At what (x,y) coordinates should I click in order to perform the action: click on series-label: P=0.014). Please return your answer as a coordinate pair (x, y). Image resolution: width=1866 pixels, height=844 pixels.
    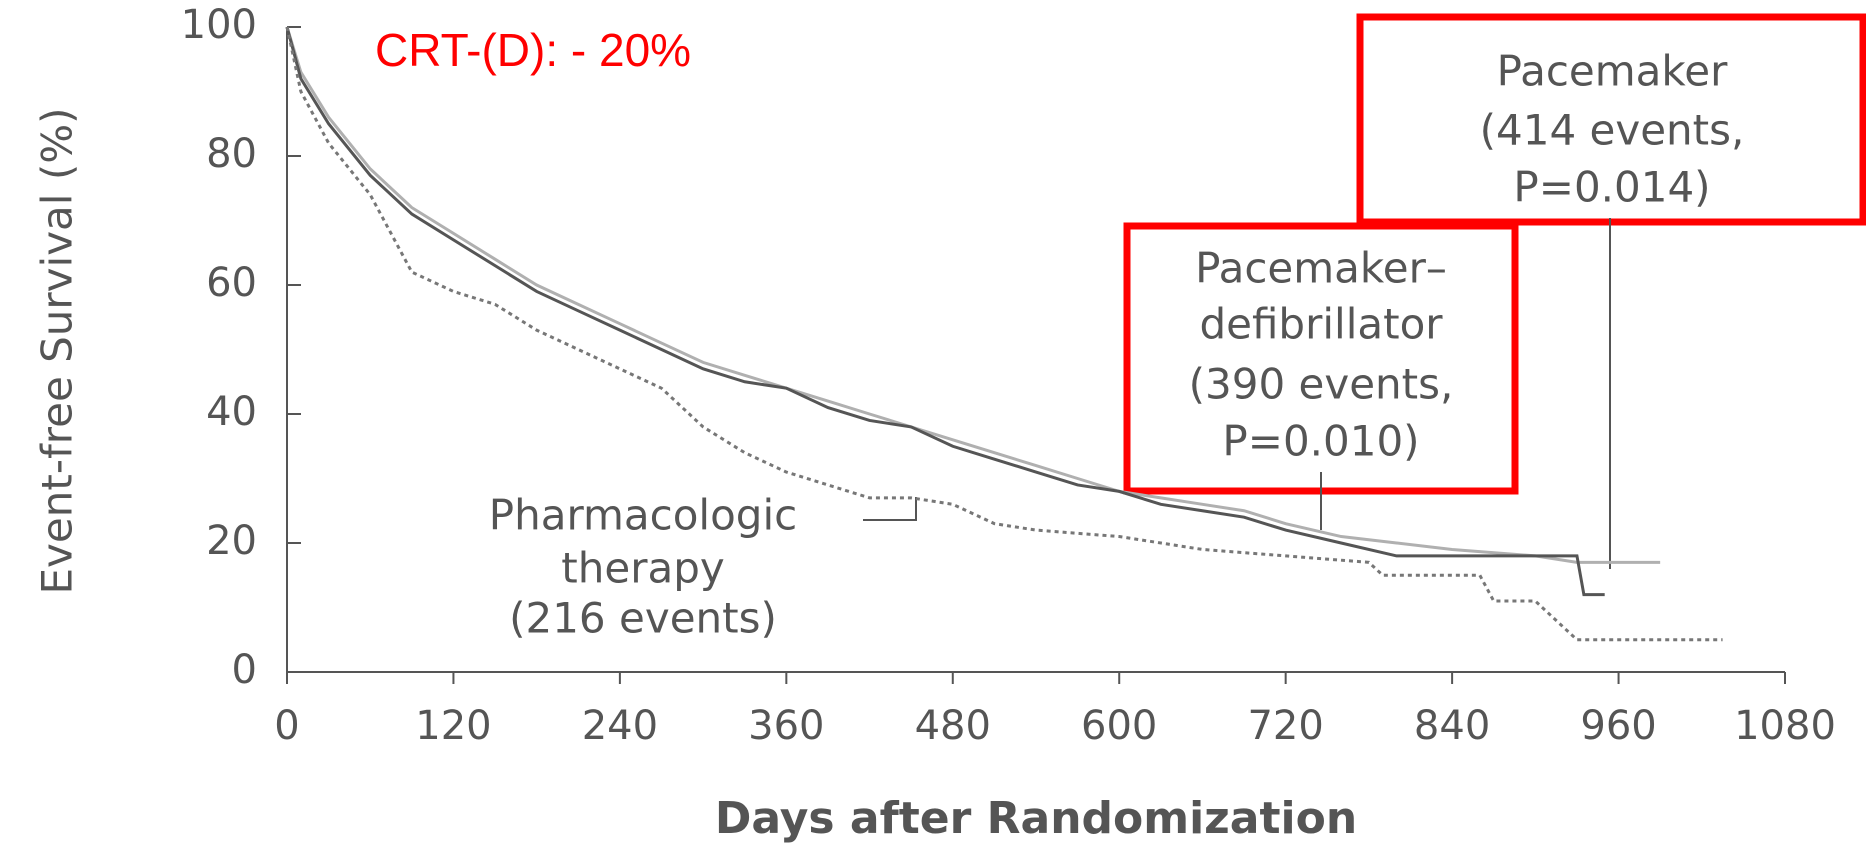
    Looking at the image, I should click on (1611, 187).